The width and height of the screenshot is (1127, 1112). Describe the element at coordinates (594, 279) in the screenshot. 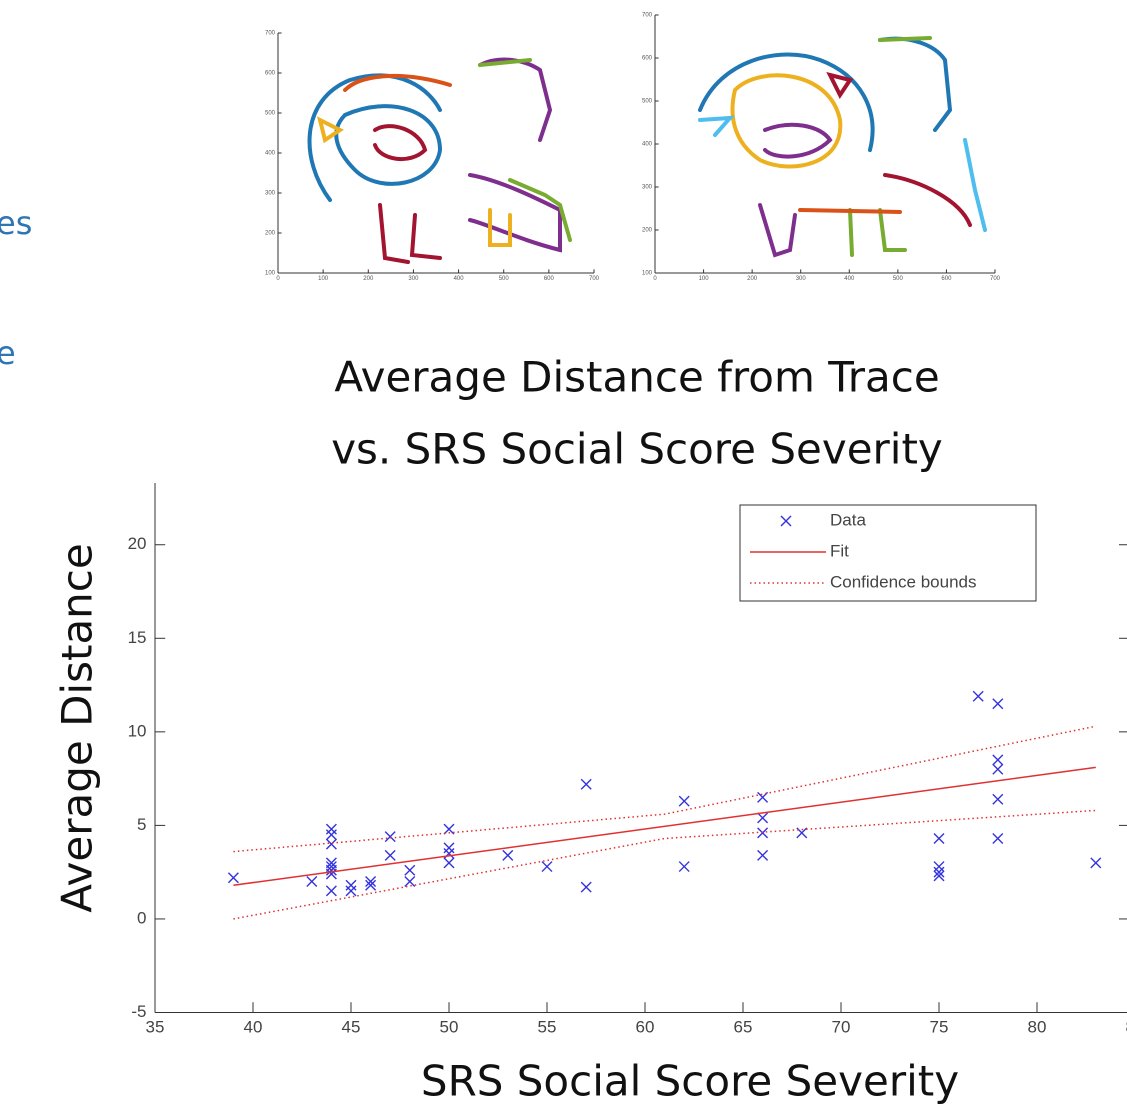

I see `x-tick-label: 700` at that location.